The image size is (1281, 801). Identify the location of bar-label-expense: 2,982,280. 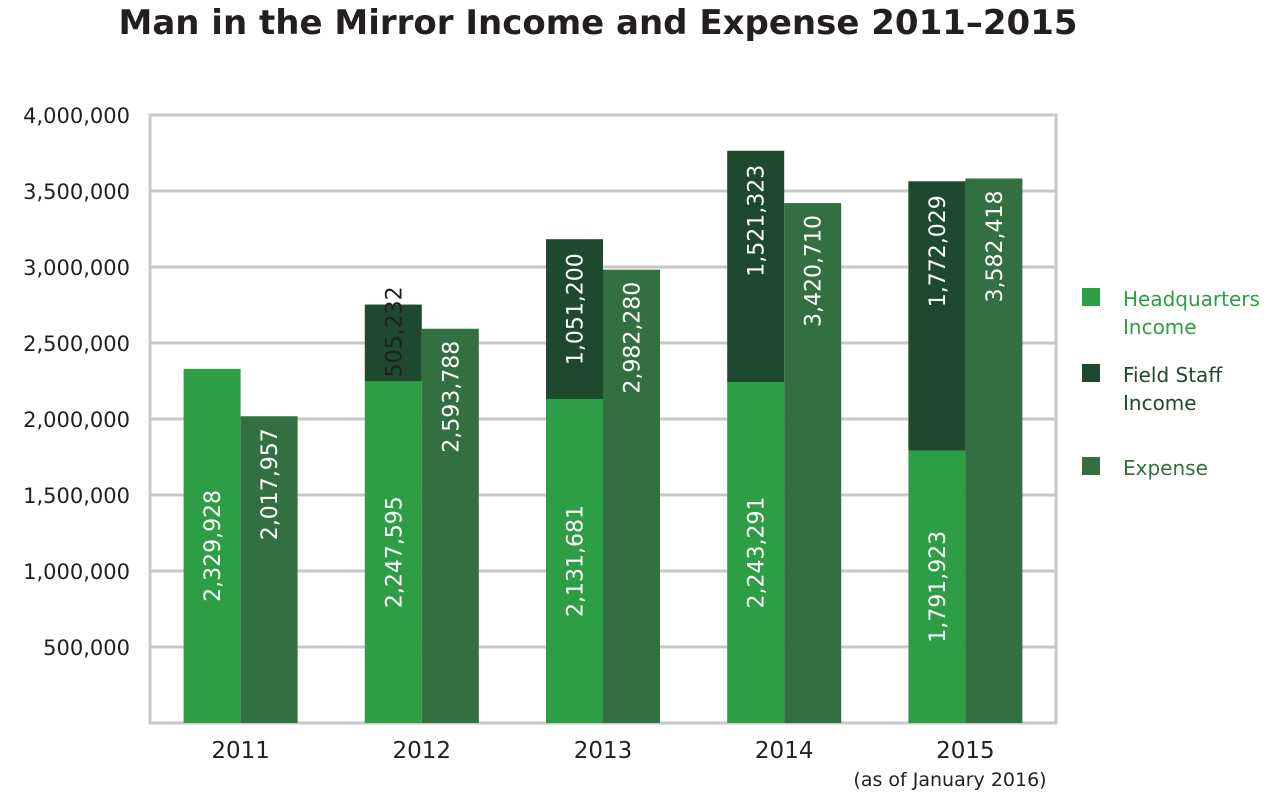
(633, 338).